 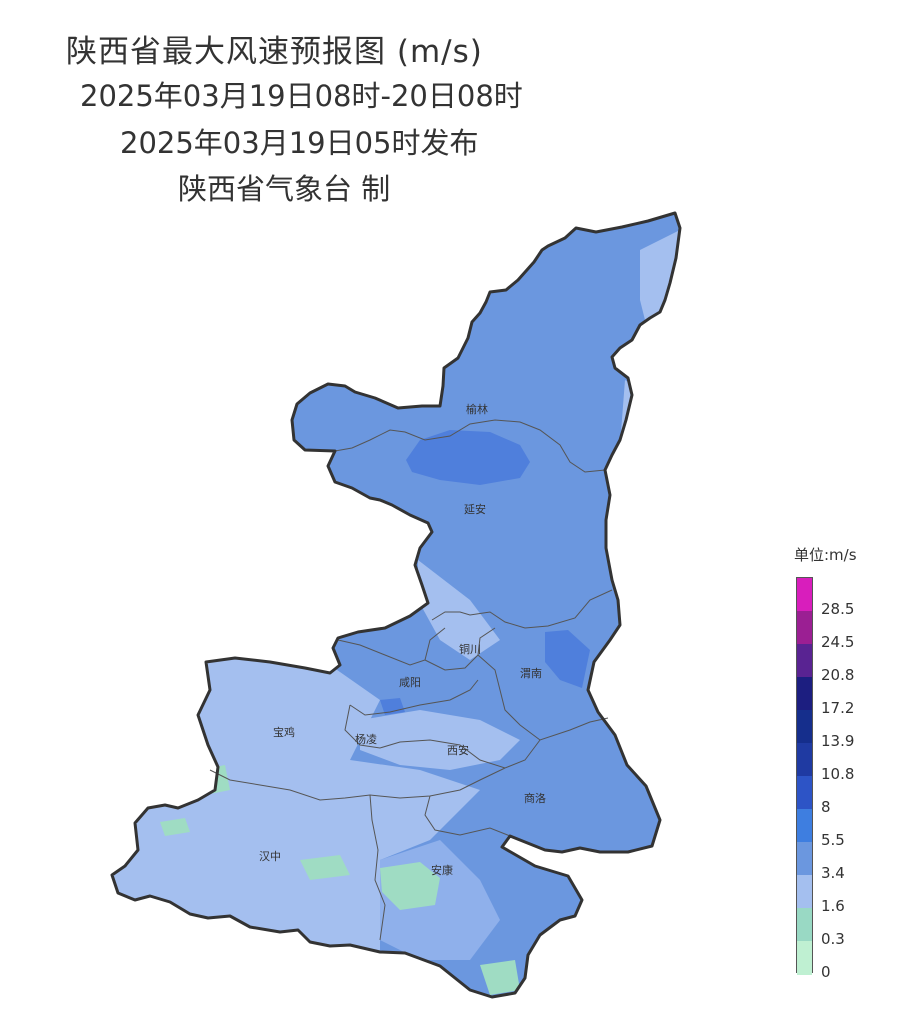 I want to click on boundary-yulin-yanan, so click(x=470, y=446).